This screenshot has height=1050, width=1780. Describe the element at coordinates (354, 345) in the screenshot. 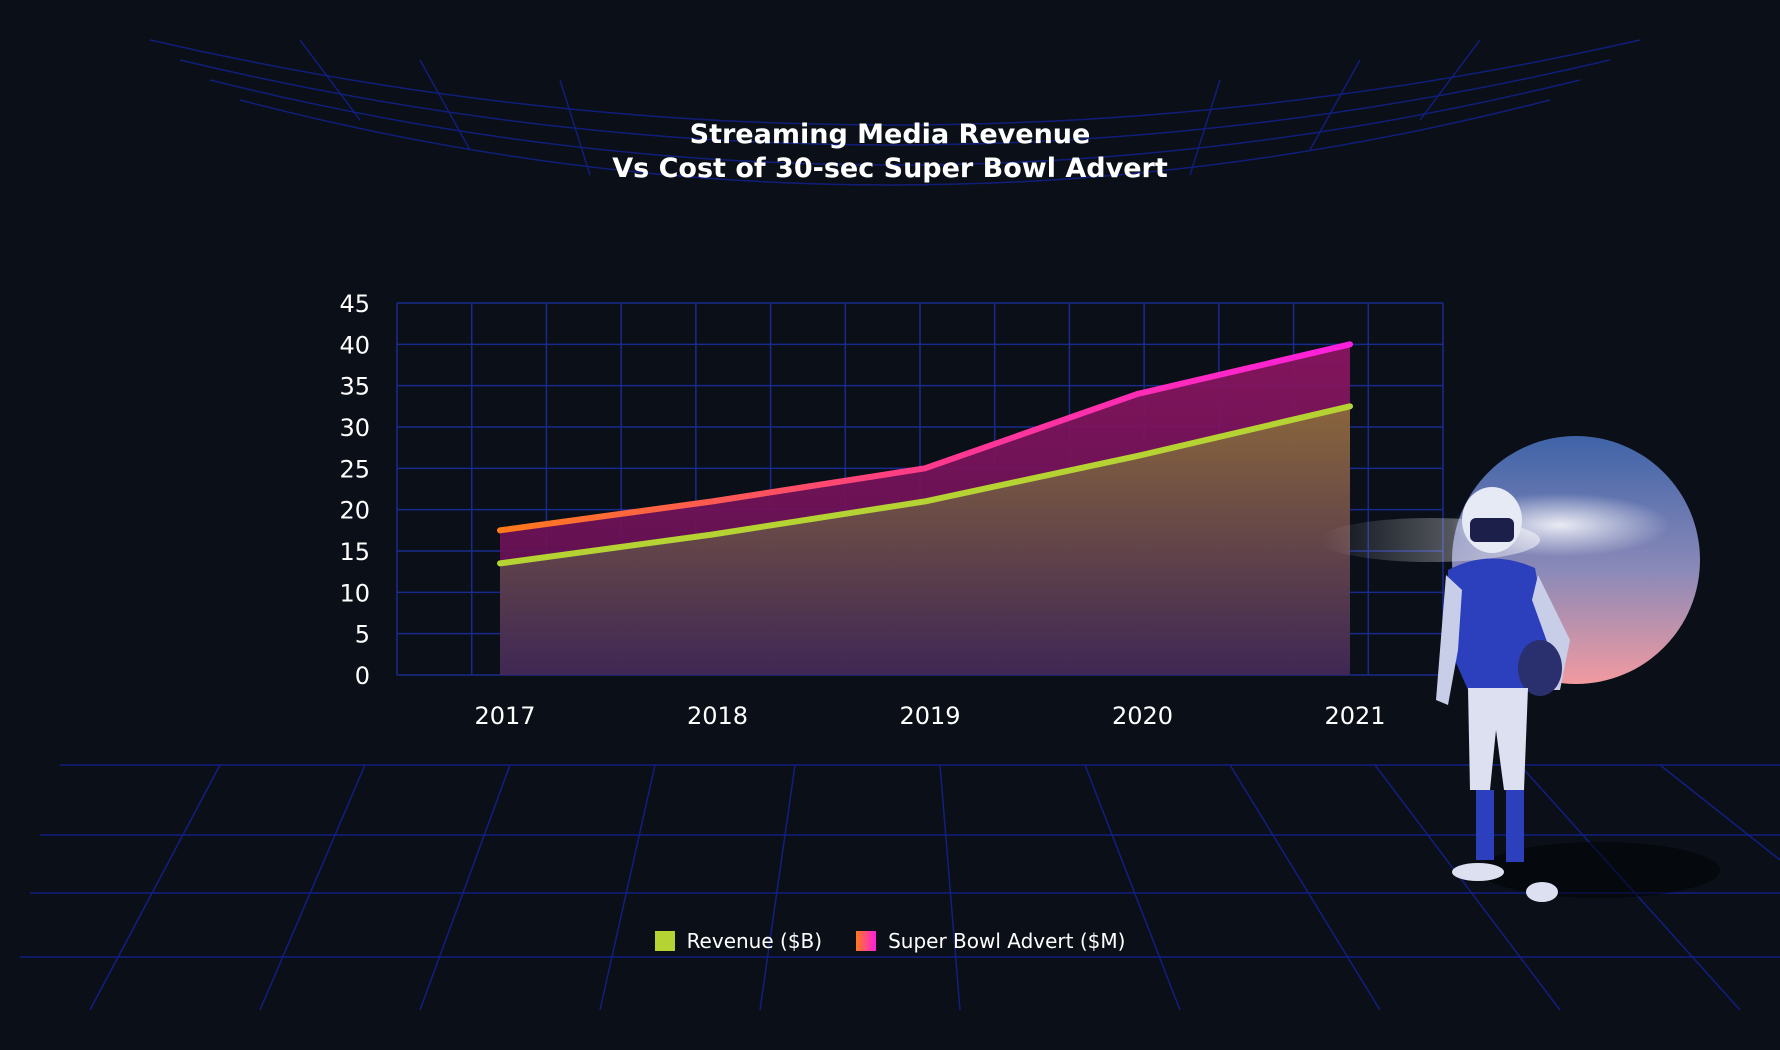

I see `y-tick-label: 40` at that location.